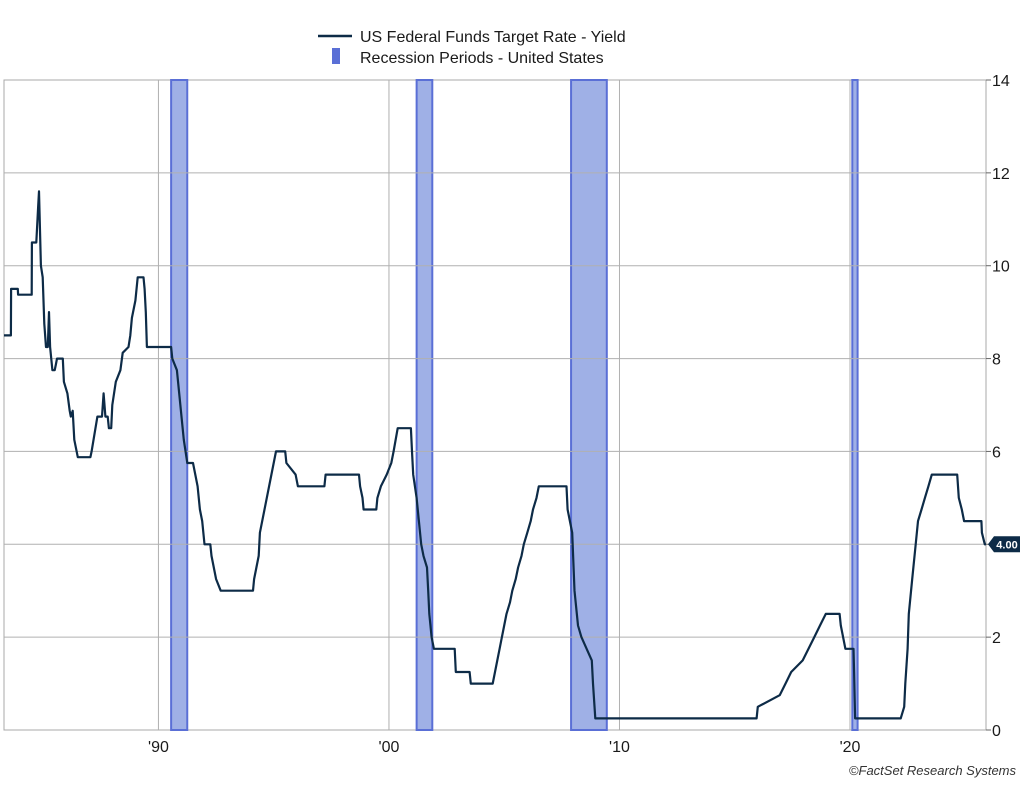  What do you see at coordinates (336, 56) in the screenshot?
I see `legend-recession-swatch` at bounding box center [336, 56].